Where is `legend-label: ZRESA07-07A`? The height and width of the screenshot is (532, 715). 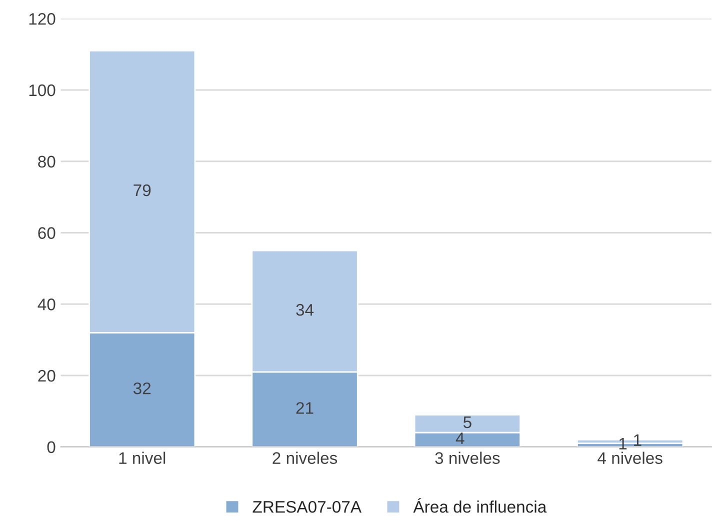 legend-label: ZRESA07-07A is located at coordinates (307, 506).